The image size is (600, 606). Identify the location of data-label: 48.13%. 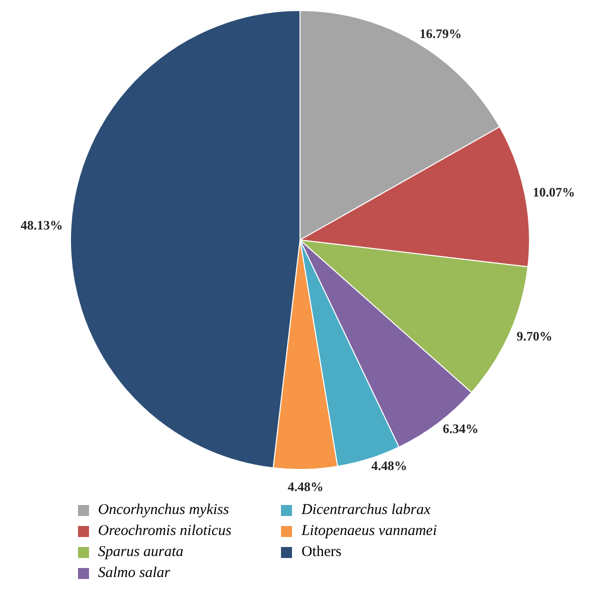
(41, 224).